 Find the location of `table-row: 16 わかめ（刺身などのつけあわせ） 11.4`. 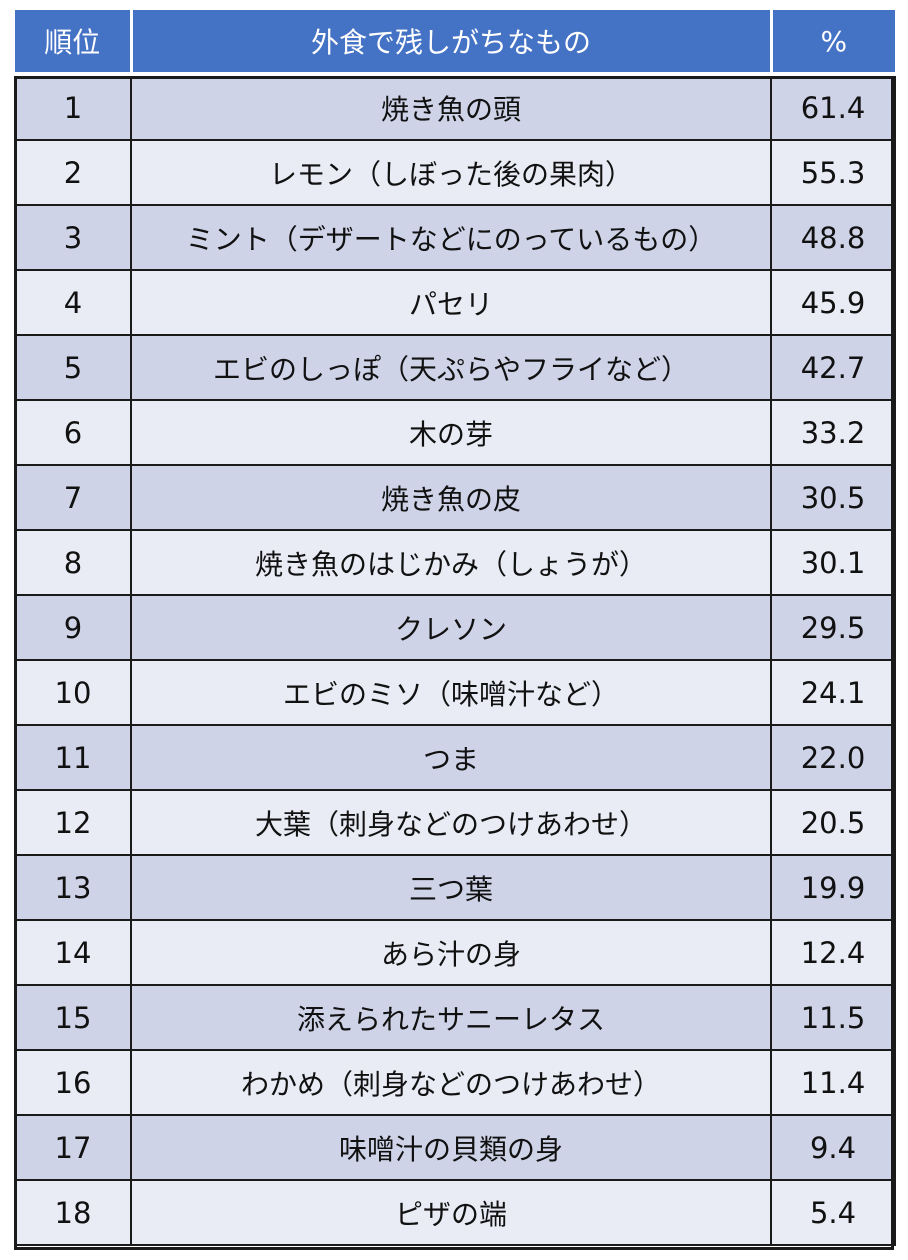

table-row: 16 わかめ（刺身などのつけあわせ） 11.4 is located at coordinates (455, 1082).